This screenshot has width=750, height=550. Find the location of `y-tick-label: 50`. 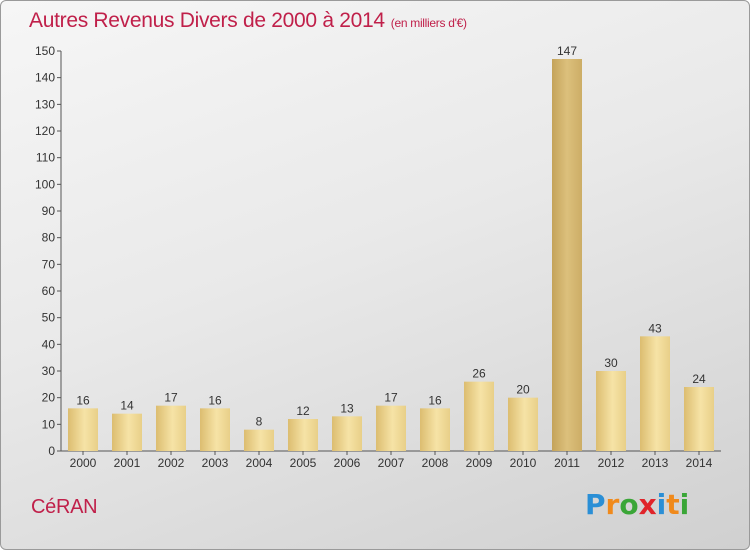

y-tick-label: 50 is located at coordinates (49, 318).